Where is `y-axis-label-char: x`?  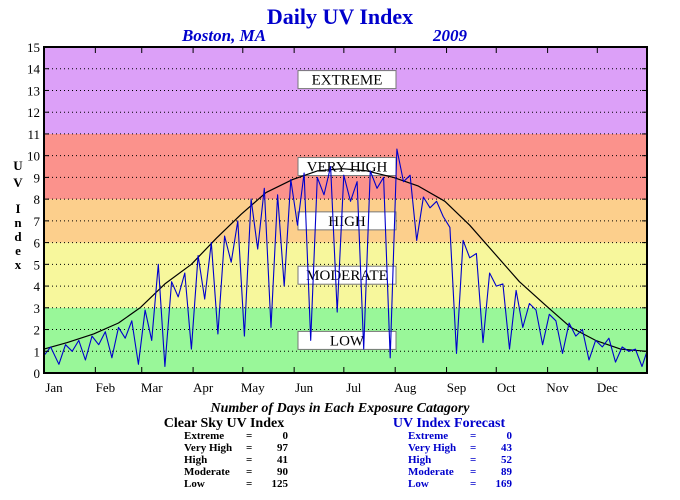
y-axis-label-char: x is located at coordinates (18, 264).